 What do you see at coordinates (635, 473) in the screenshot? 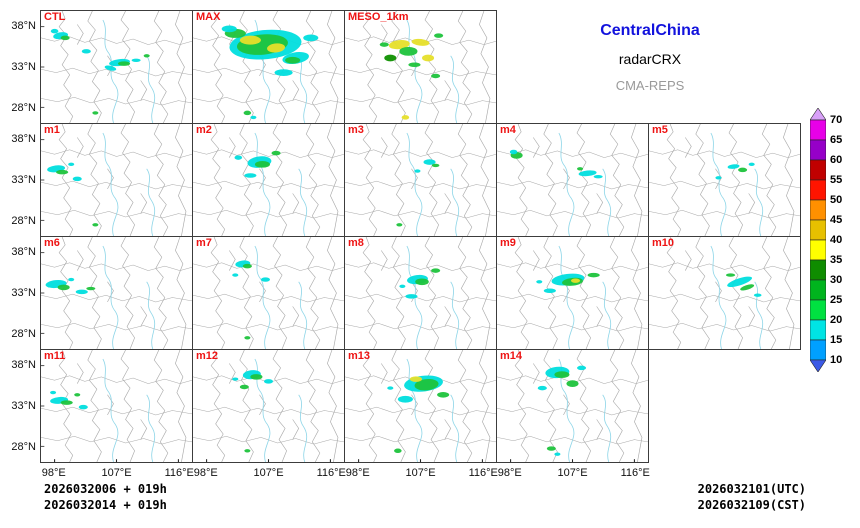
I see `lon-tick-label: 116°E` at bounding box center [635, 473].